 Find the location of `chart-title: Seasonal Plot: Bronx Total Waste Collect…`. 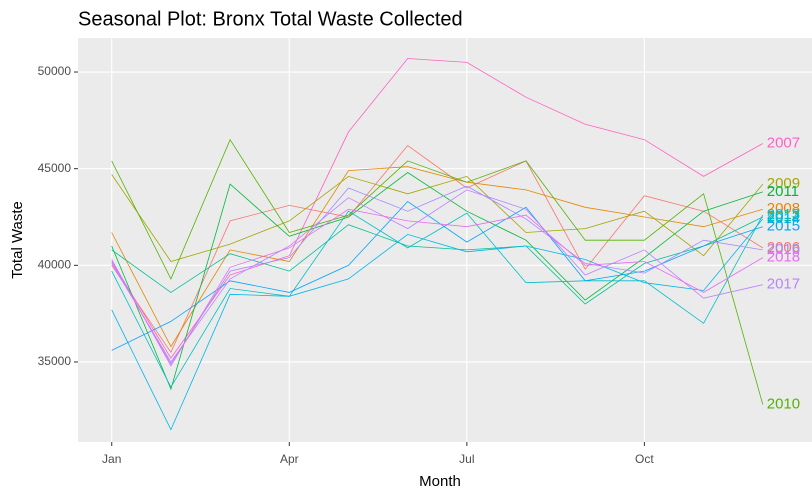

chart-title: Seasonal Plot: Bronx Total Waste Collect… is located at coordinates (270, 19).